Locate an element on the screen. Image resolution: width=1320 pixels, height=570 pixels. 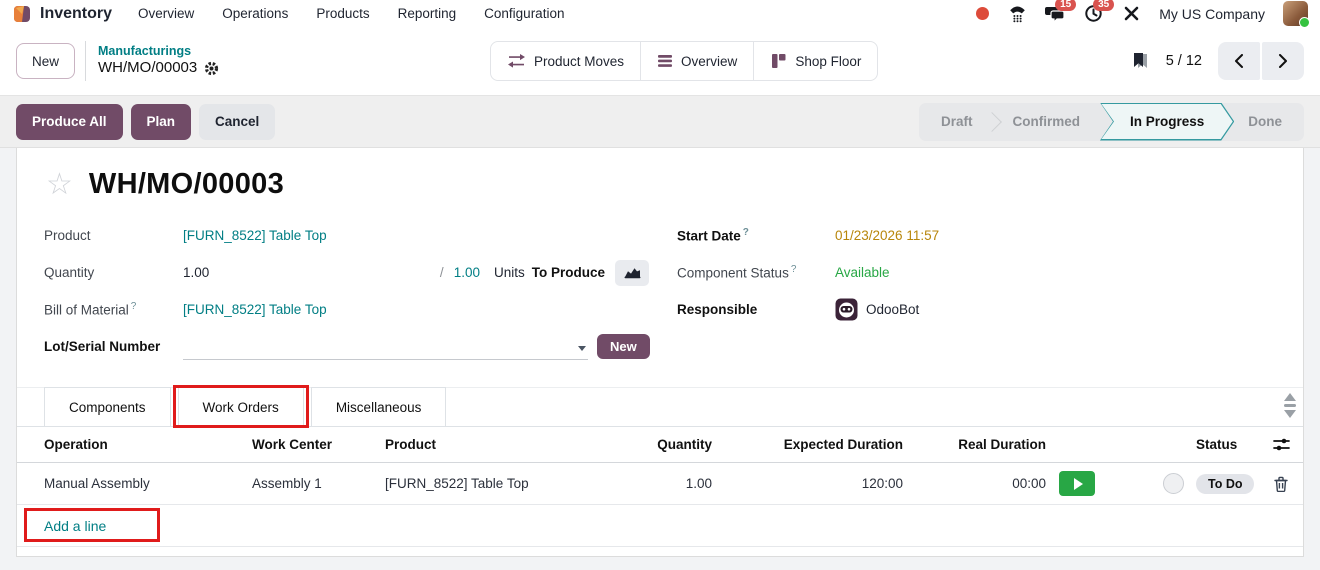
start-date-value: 01/23/2026 11:57 is located at coordinates (887, 235).